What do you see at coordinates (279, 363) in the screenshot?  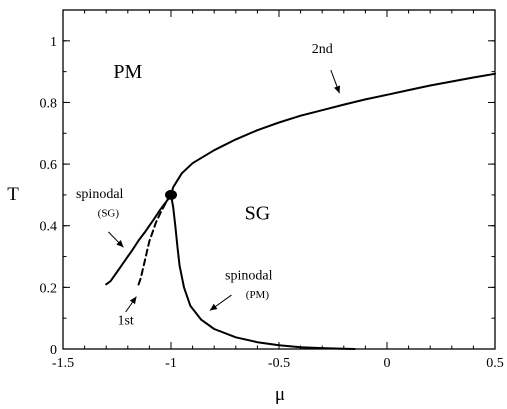 I see `x-tick-label: -0.5` at bounding box center [279, 363].